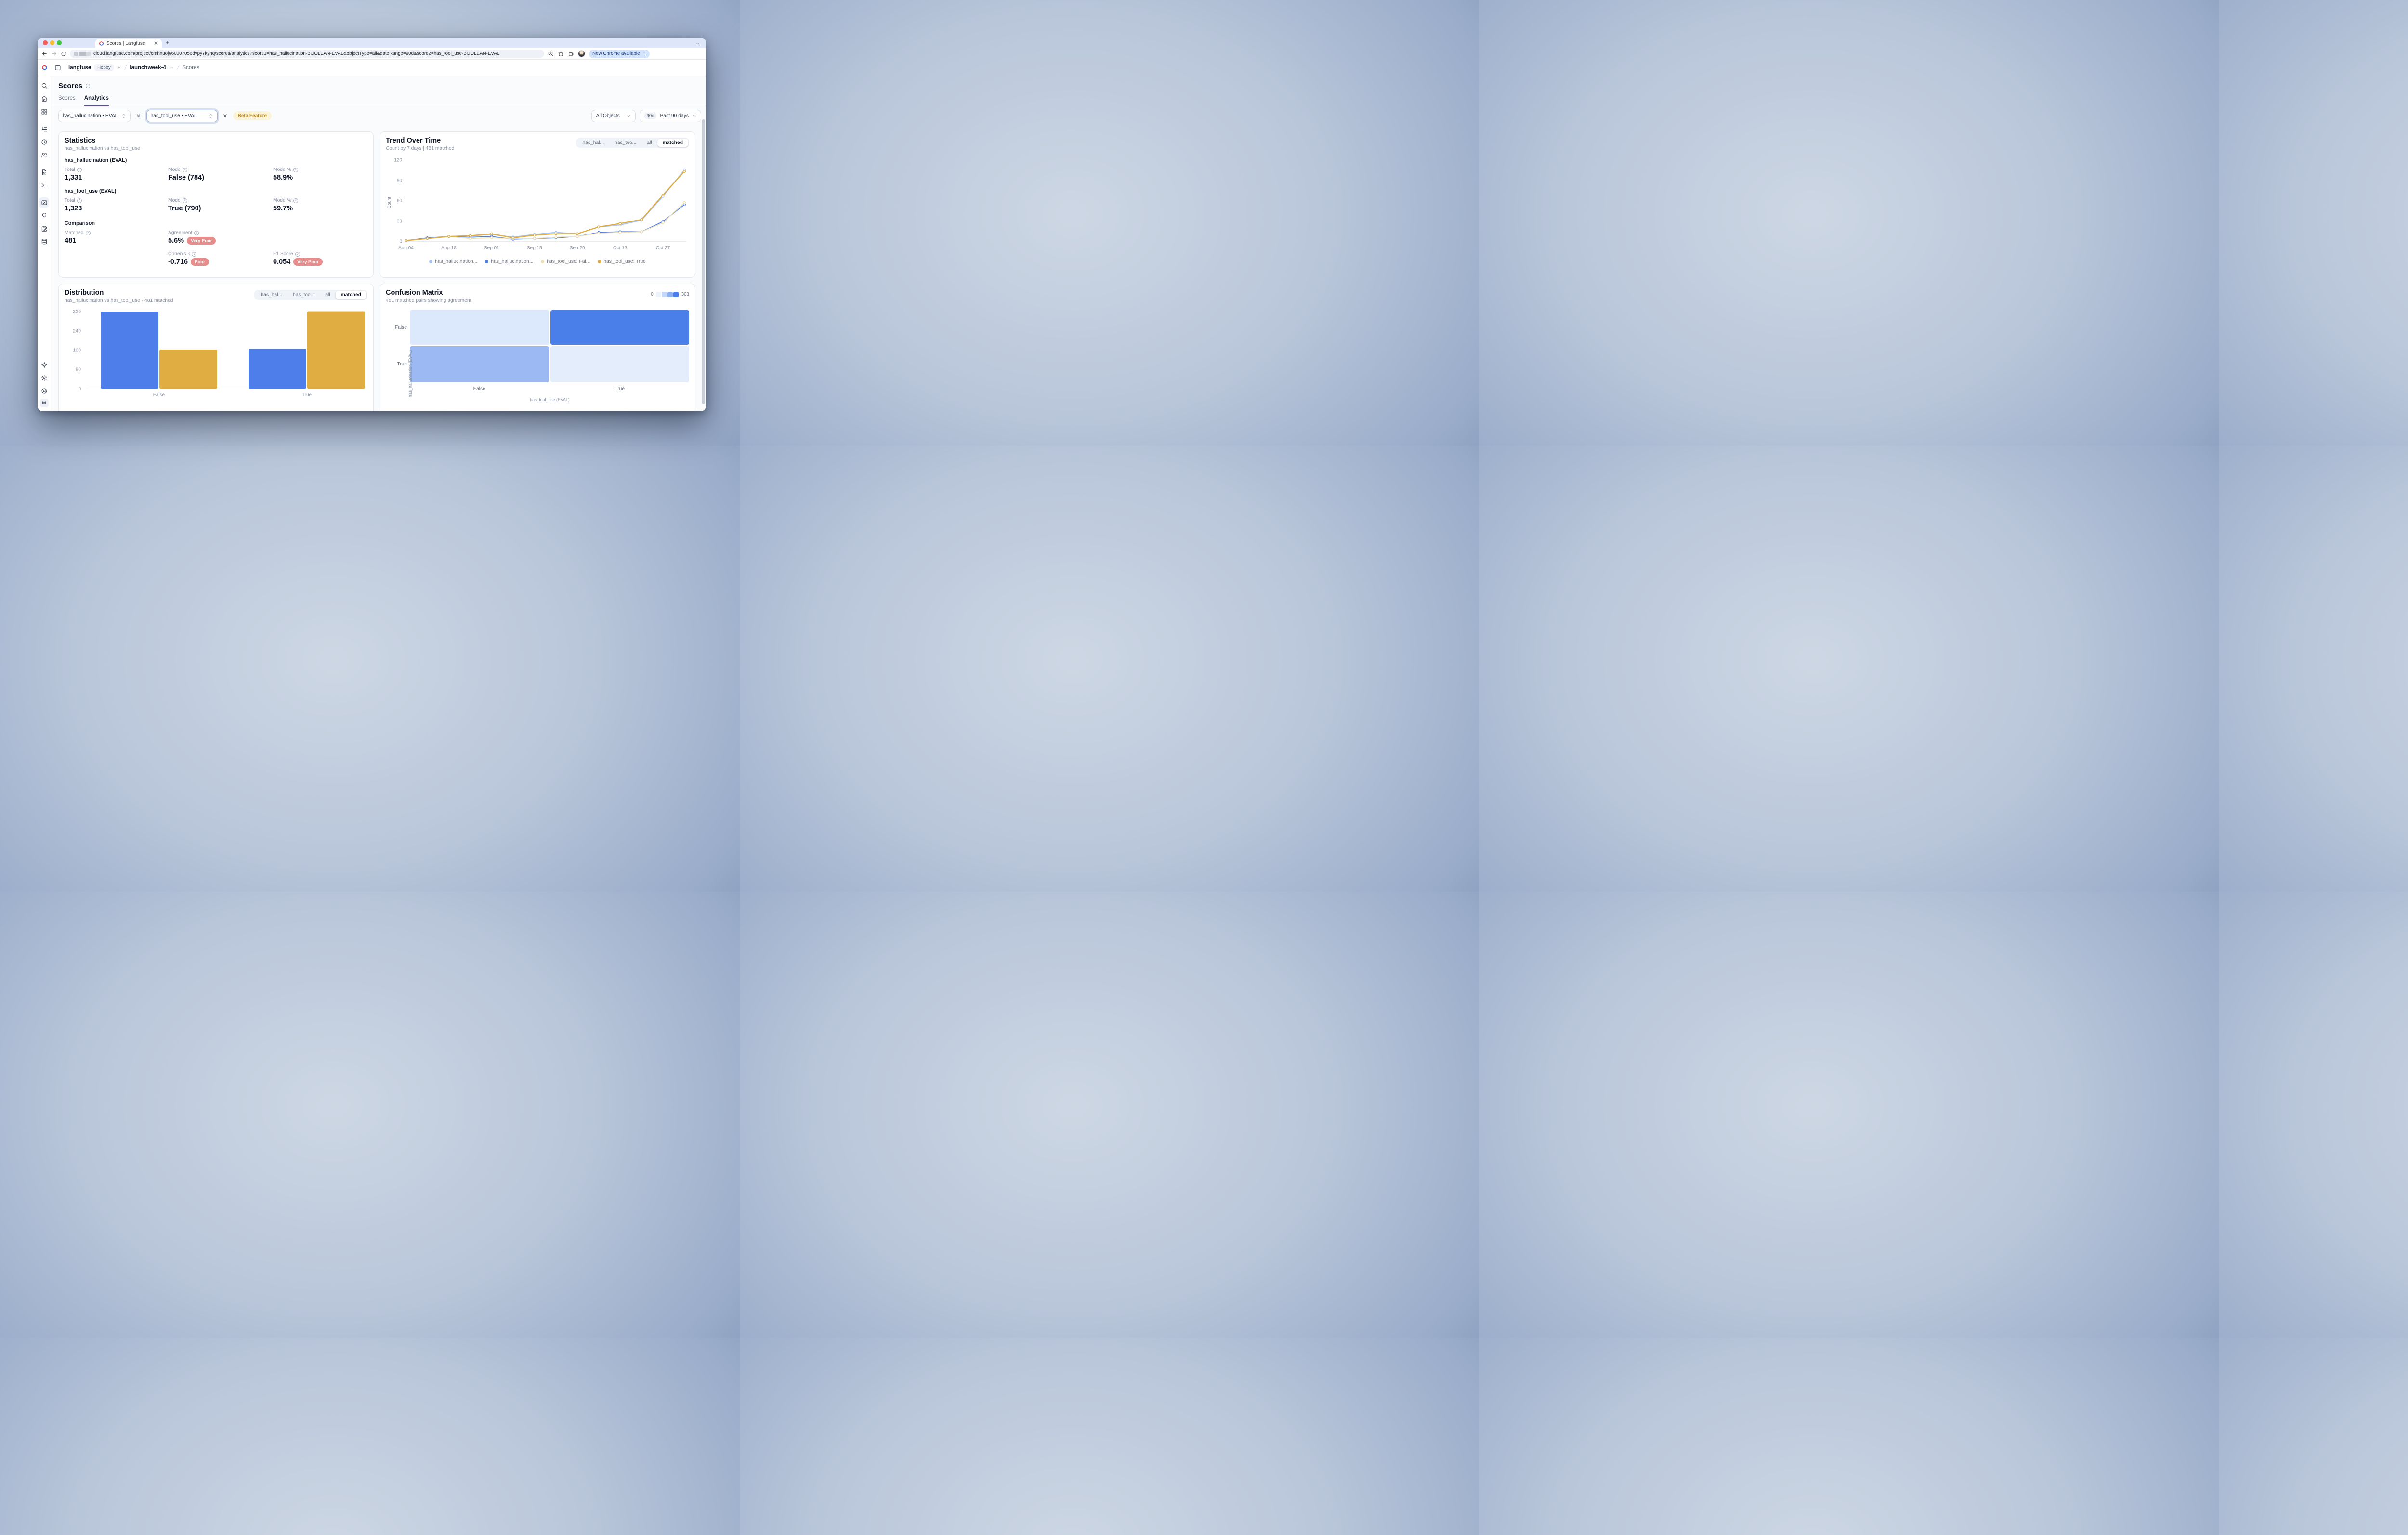 The image size is (2408, 1535). I want to click on metric-value: 59.7%, so click(283, 208).